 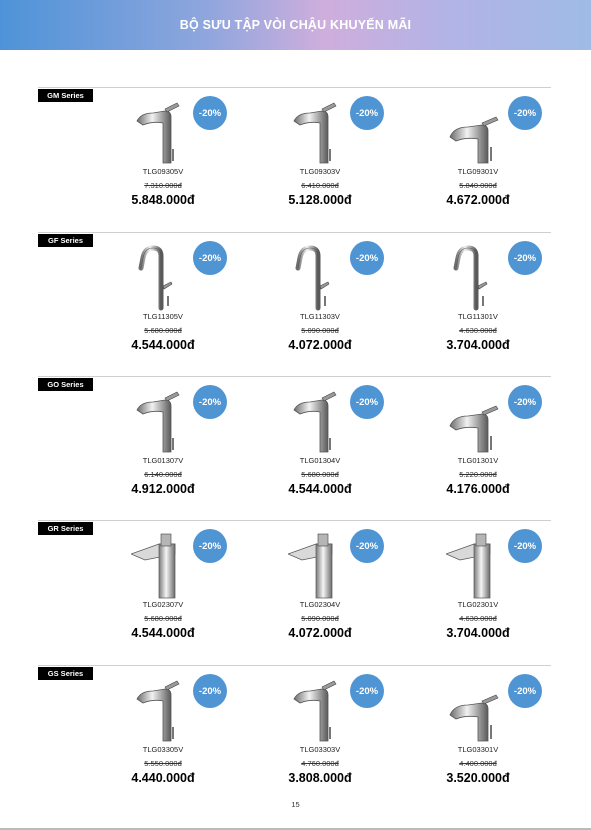 What do you see at coordinates (478, 460) in the screenshot?
I see `product-code: TLG01301V` at bounding box center [478, 460].